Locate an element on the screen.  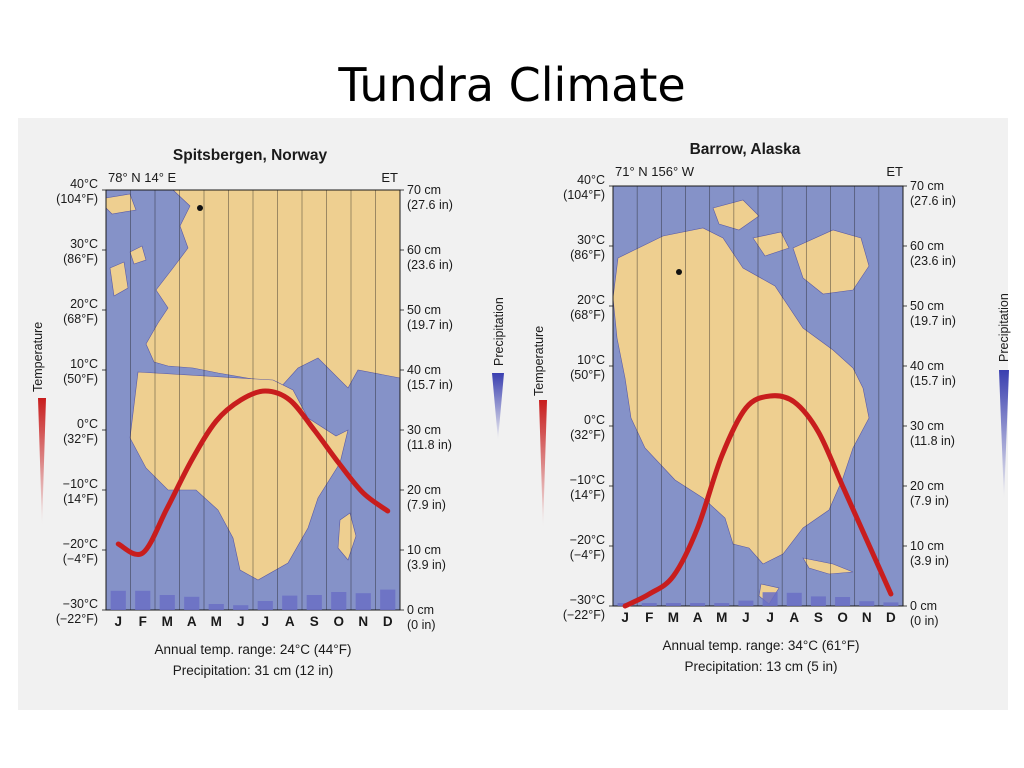
background-map is located at coordinates (253, 385).